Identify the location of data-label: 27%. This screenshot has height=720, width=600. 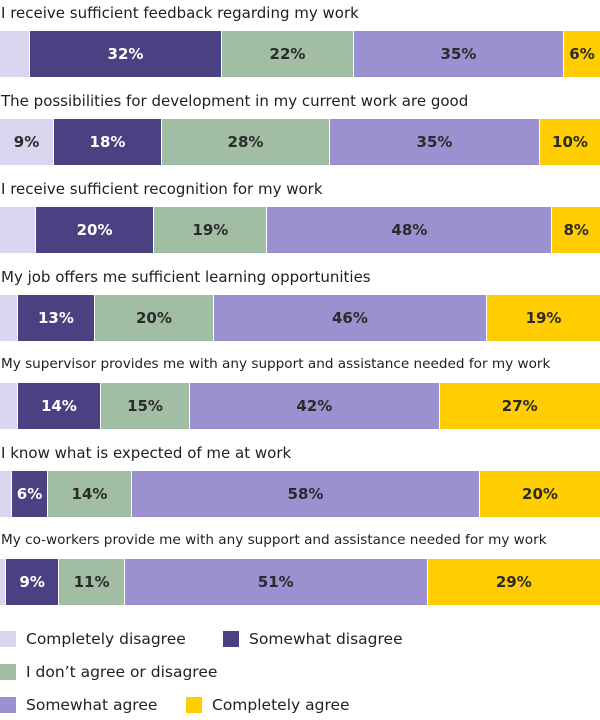
(519, 406).